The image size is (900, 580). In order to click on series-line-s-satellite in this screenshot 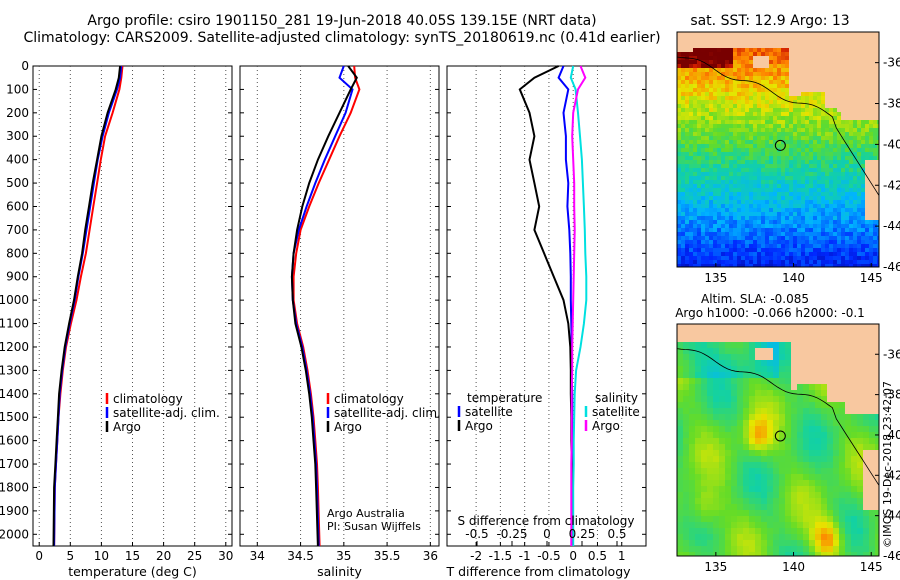, I will do `click(578, 305)`.